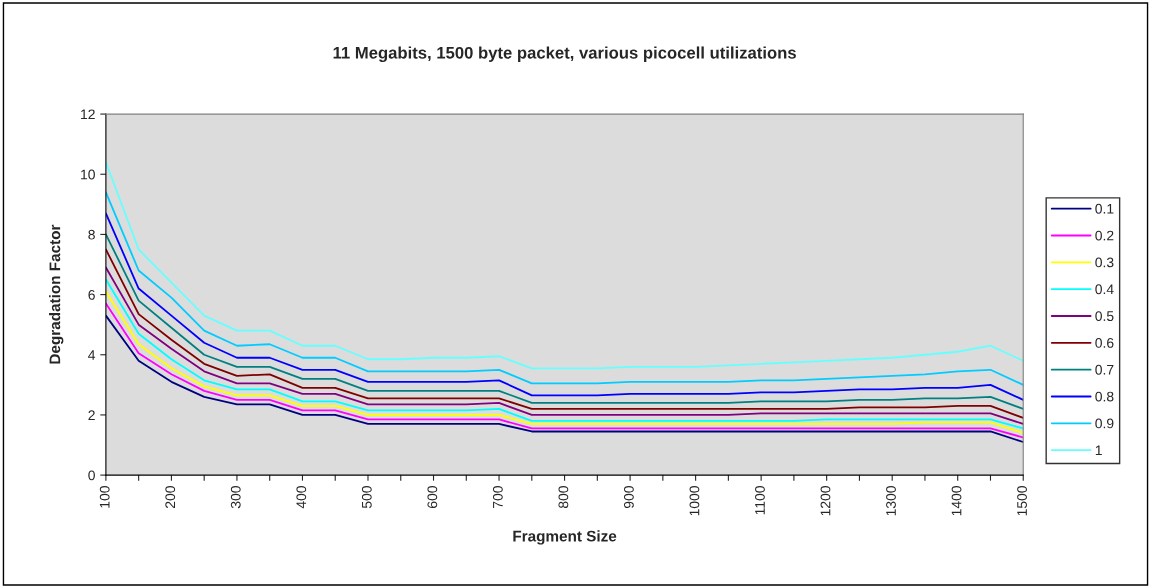  What do you see at coordinates (91, 415) in the screenshot?
I see `y-tick-label: 2` at bounding box center [91, 415].